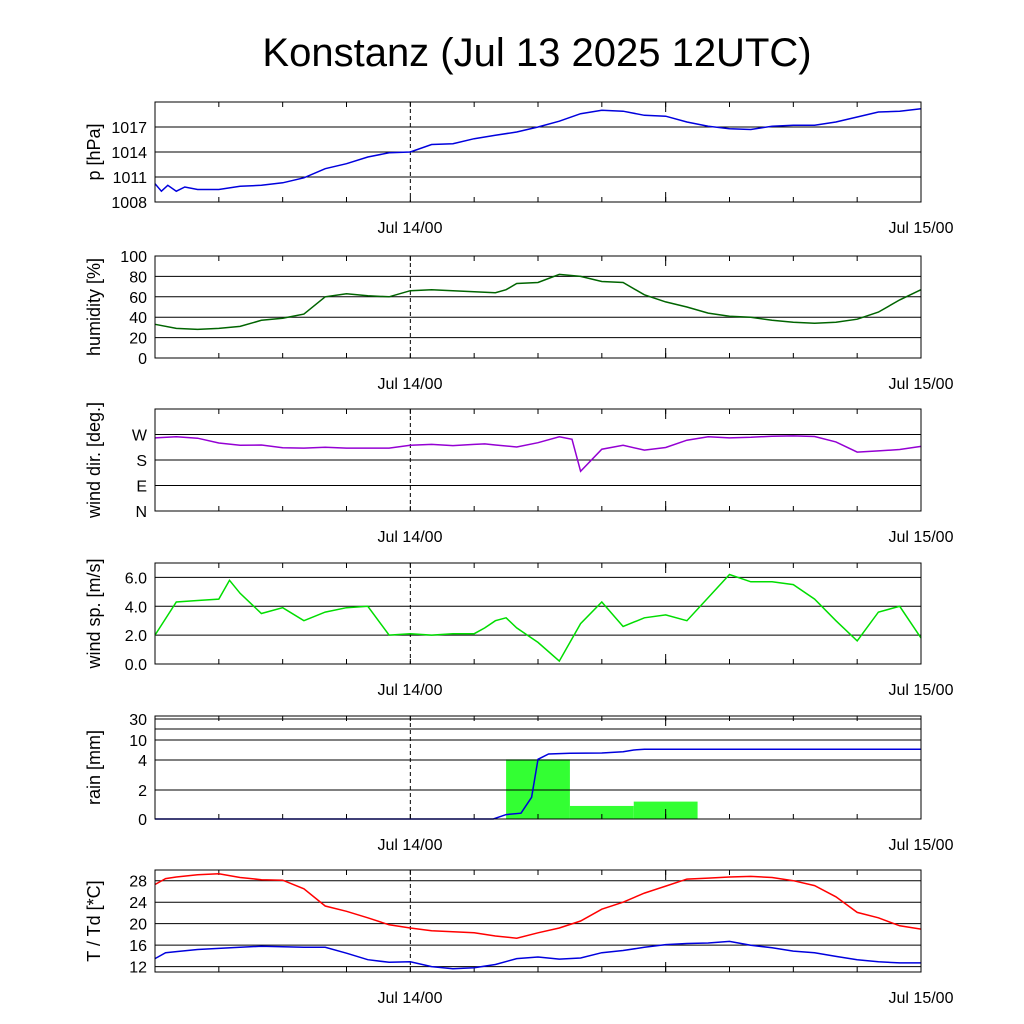 The width and height of the screenshot is (1024, 1024). What do you see at coordinates (94, 151) in the screenshot?
I see `y-axis-label: p [hPa]` at bounding box center [94, 151].